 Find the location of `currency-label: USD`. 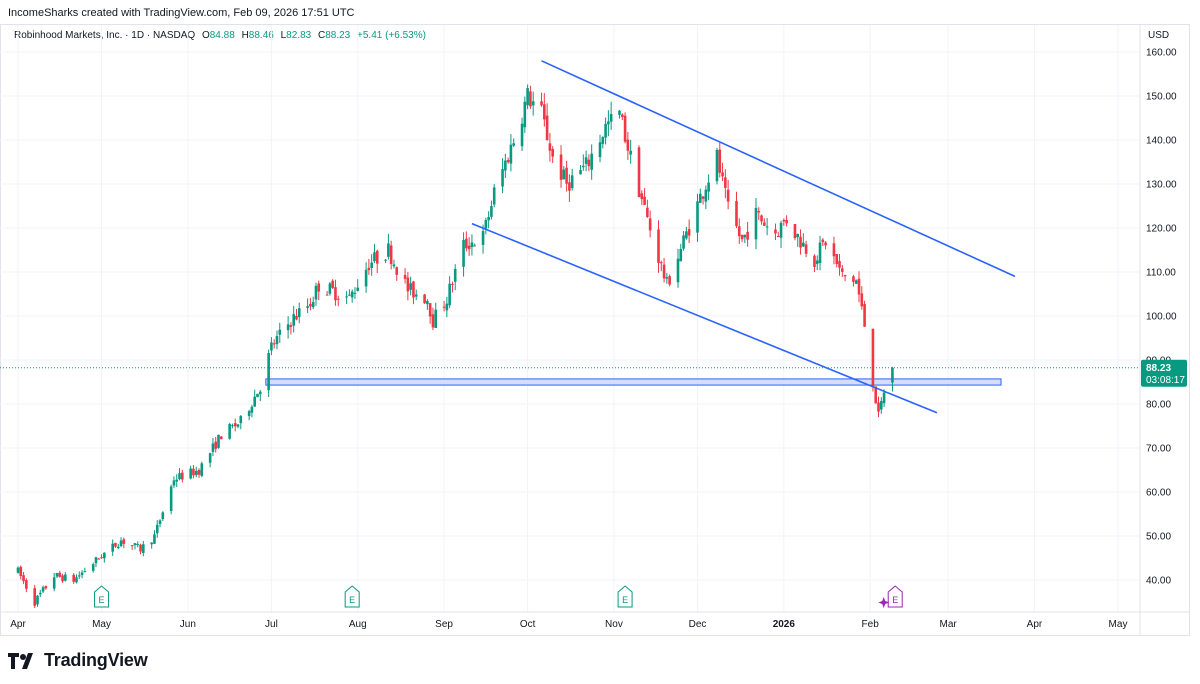

currency-label: USD is located at coordinates (1159, 35).